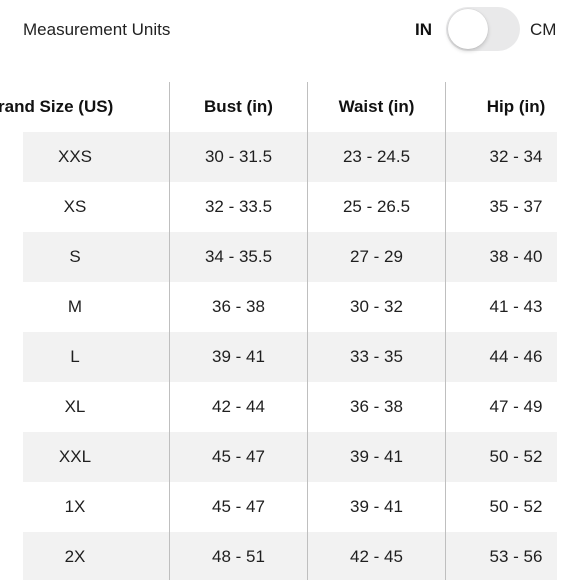  I want to click on size-cell: 2X, so click(75, 556).